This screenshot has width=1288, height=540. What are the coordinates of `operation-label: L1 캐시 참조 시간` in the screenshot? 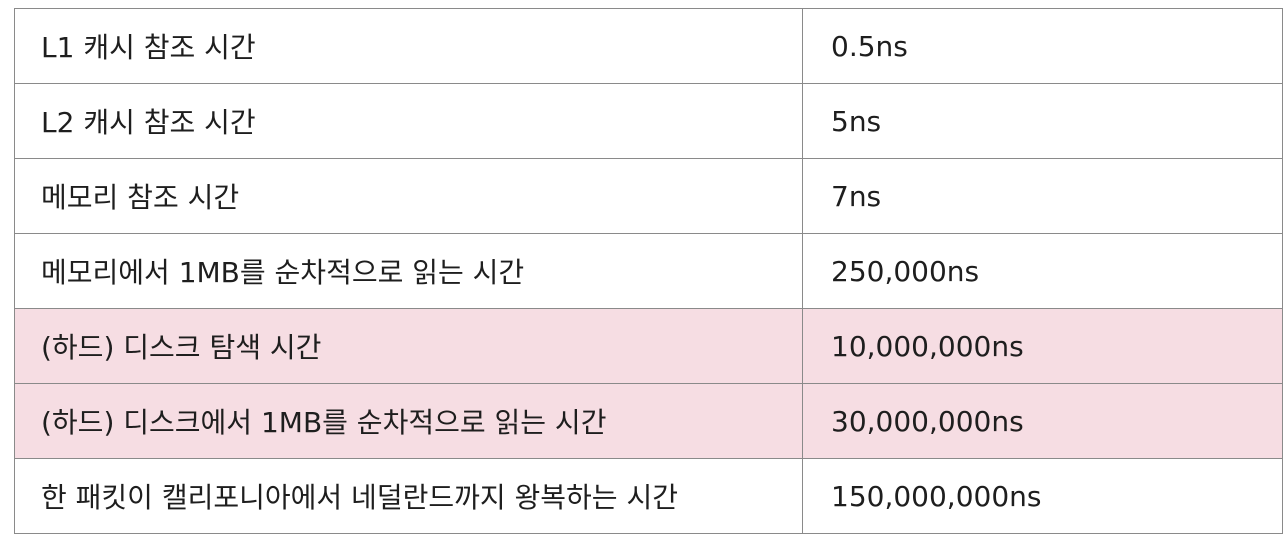 It's located at (408, 46).